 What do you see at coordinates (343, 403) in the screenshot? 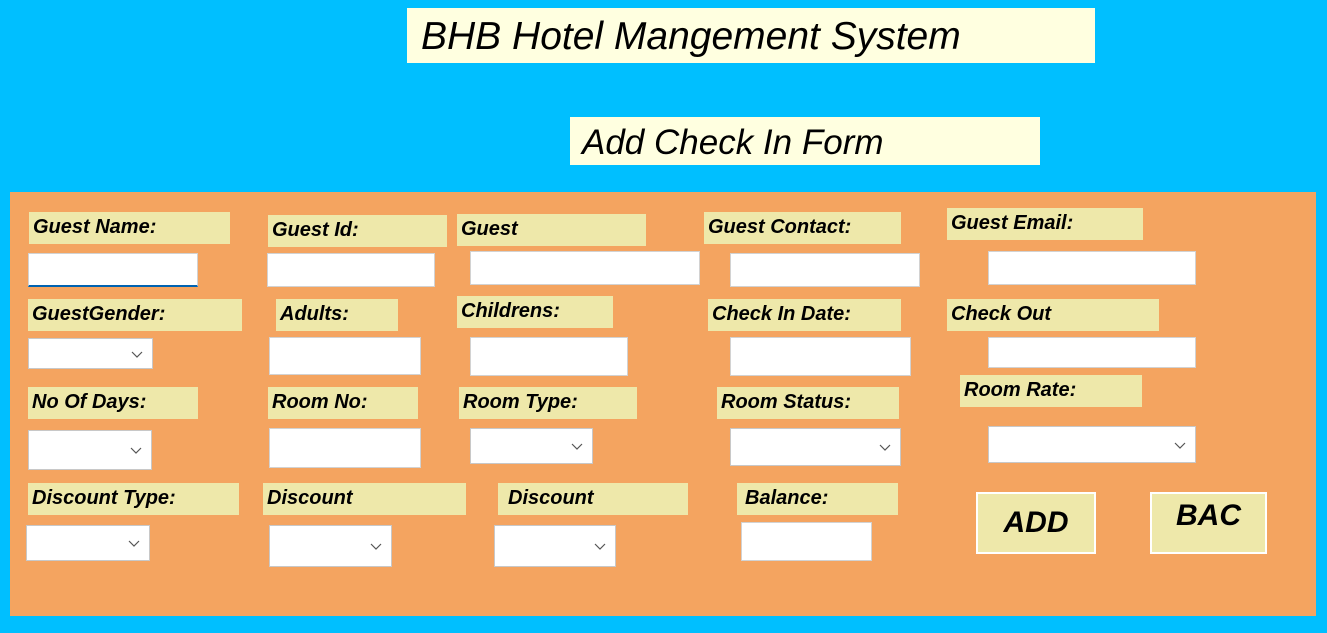
I see `room-no-label: Room No:` at bounding box center [343, 403].